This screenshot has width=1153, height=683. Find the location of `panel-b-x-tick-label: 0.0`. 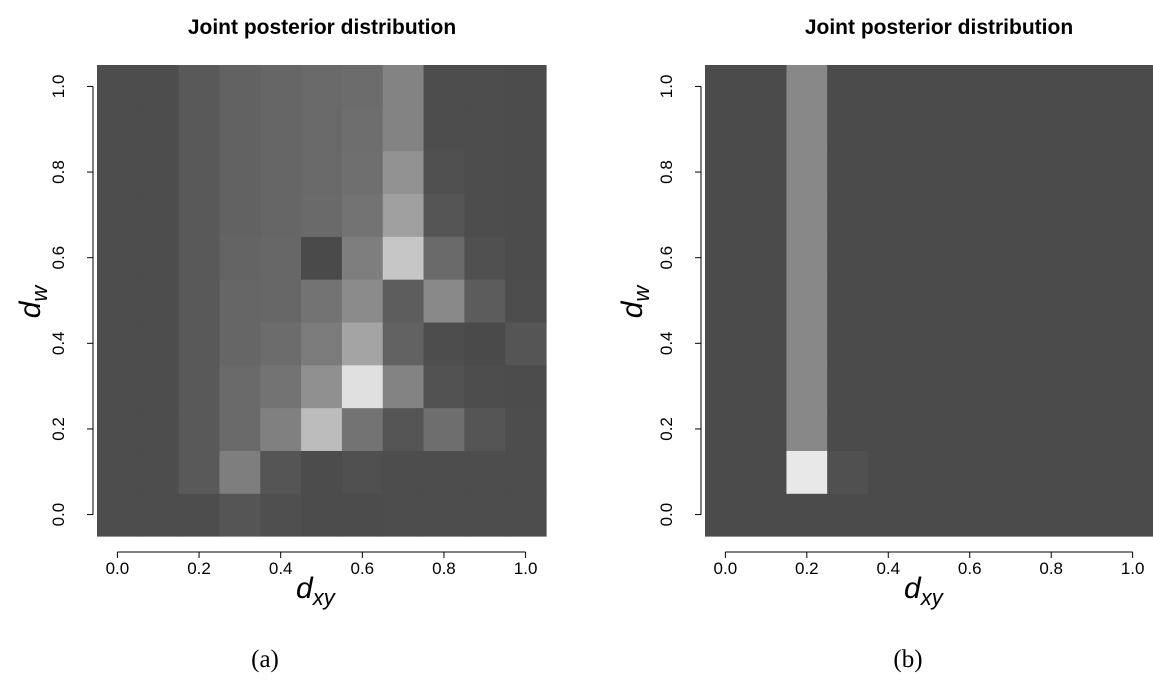

panel-b-x-tick-label: 0.0 is located at coordinates (726, 568).